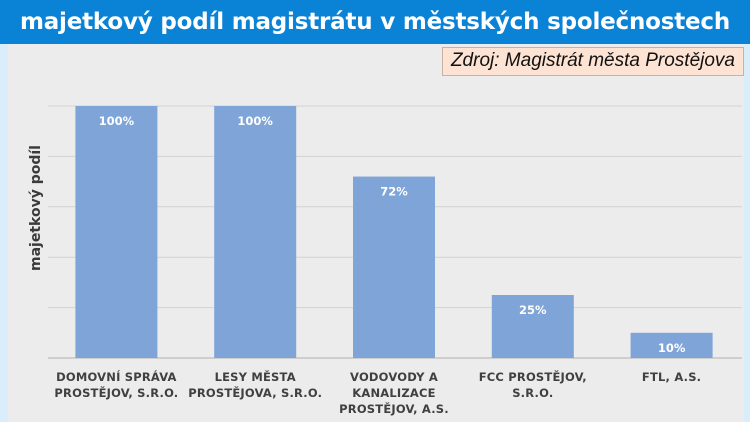  Describe the element at coordinates (533, 310) in the screenshot. I see `data-label: 25%` at that location.